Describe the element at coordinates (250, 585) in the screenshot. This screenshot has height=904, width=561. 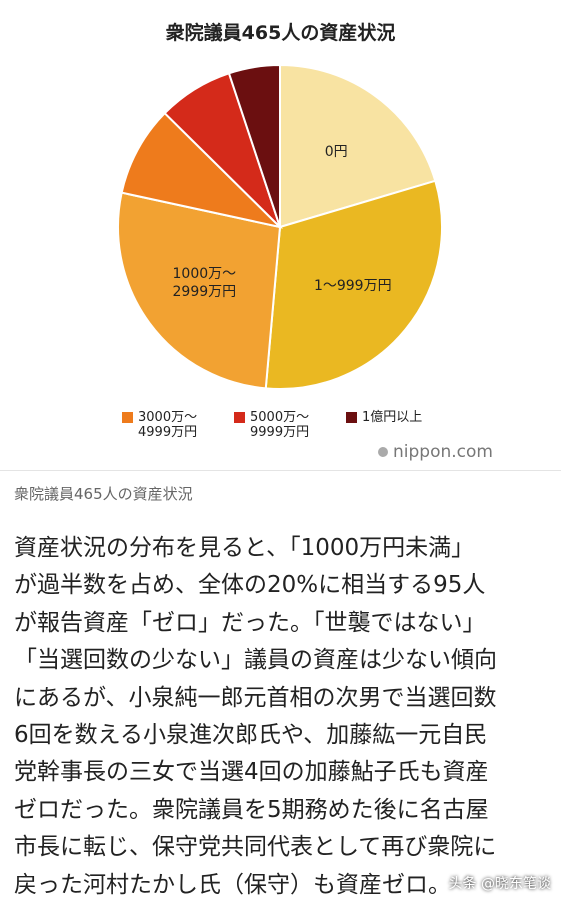
I see `text-line: が過半数を占め、全体の20%に相当する95人` at that location.